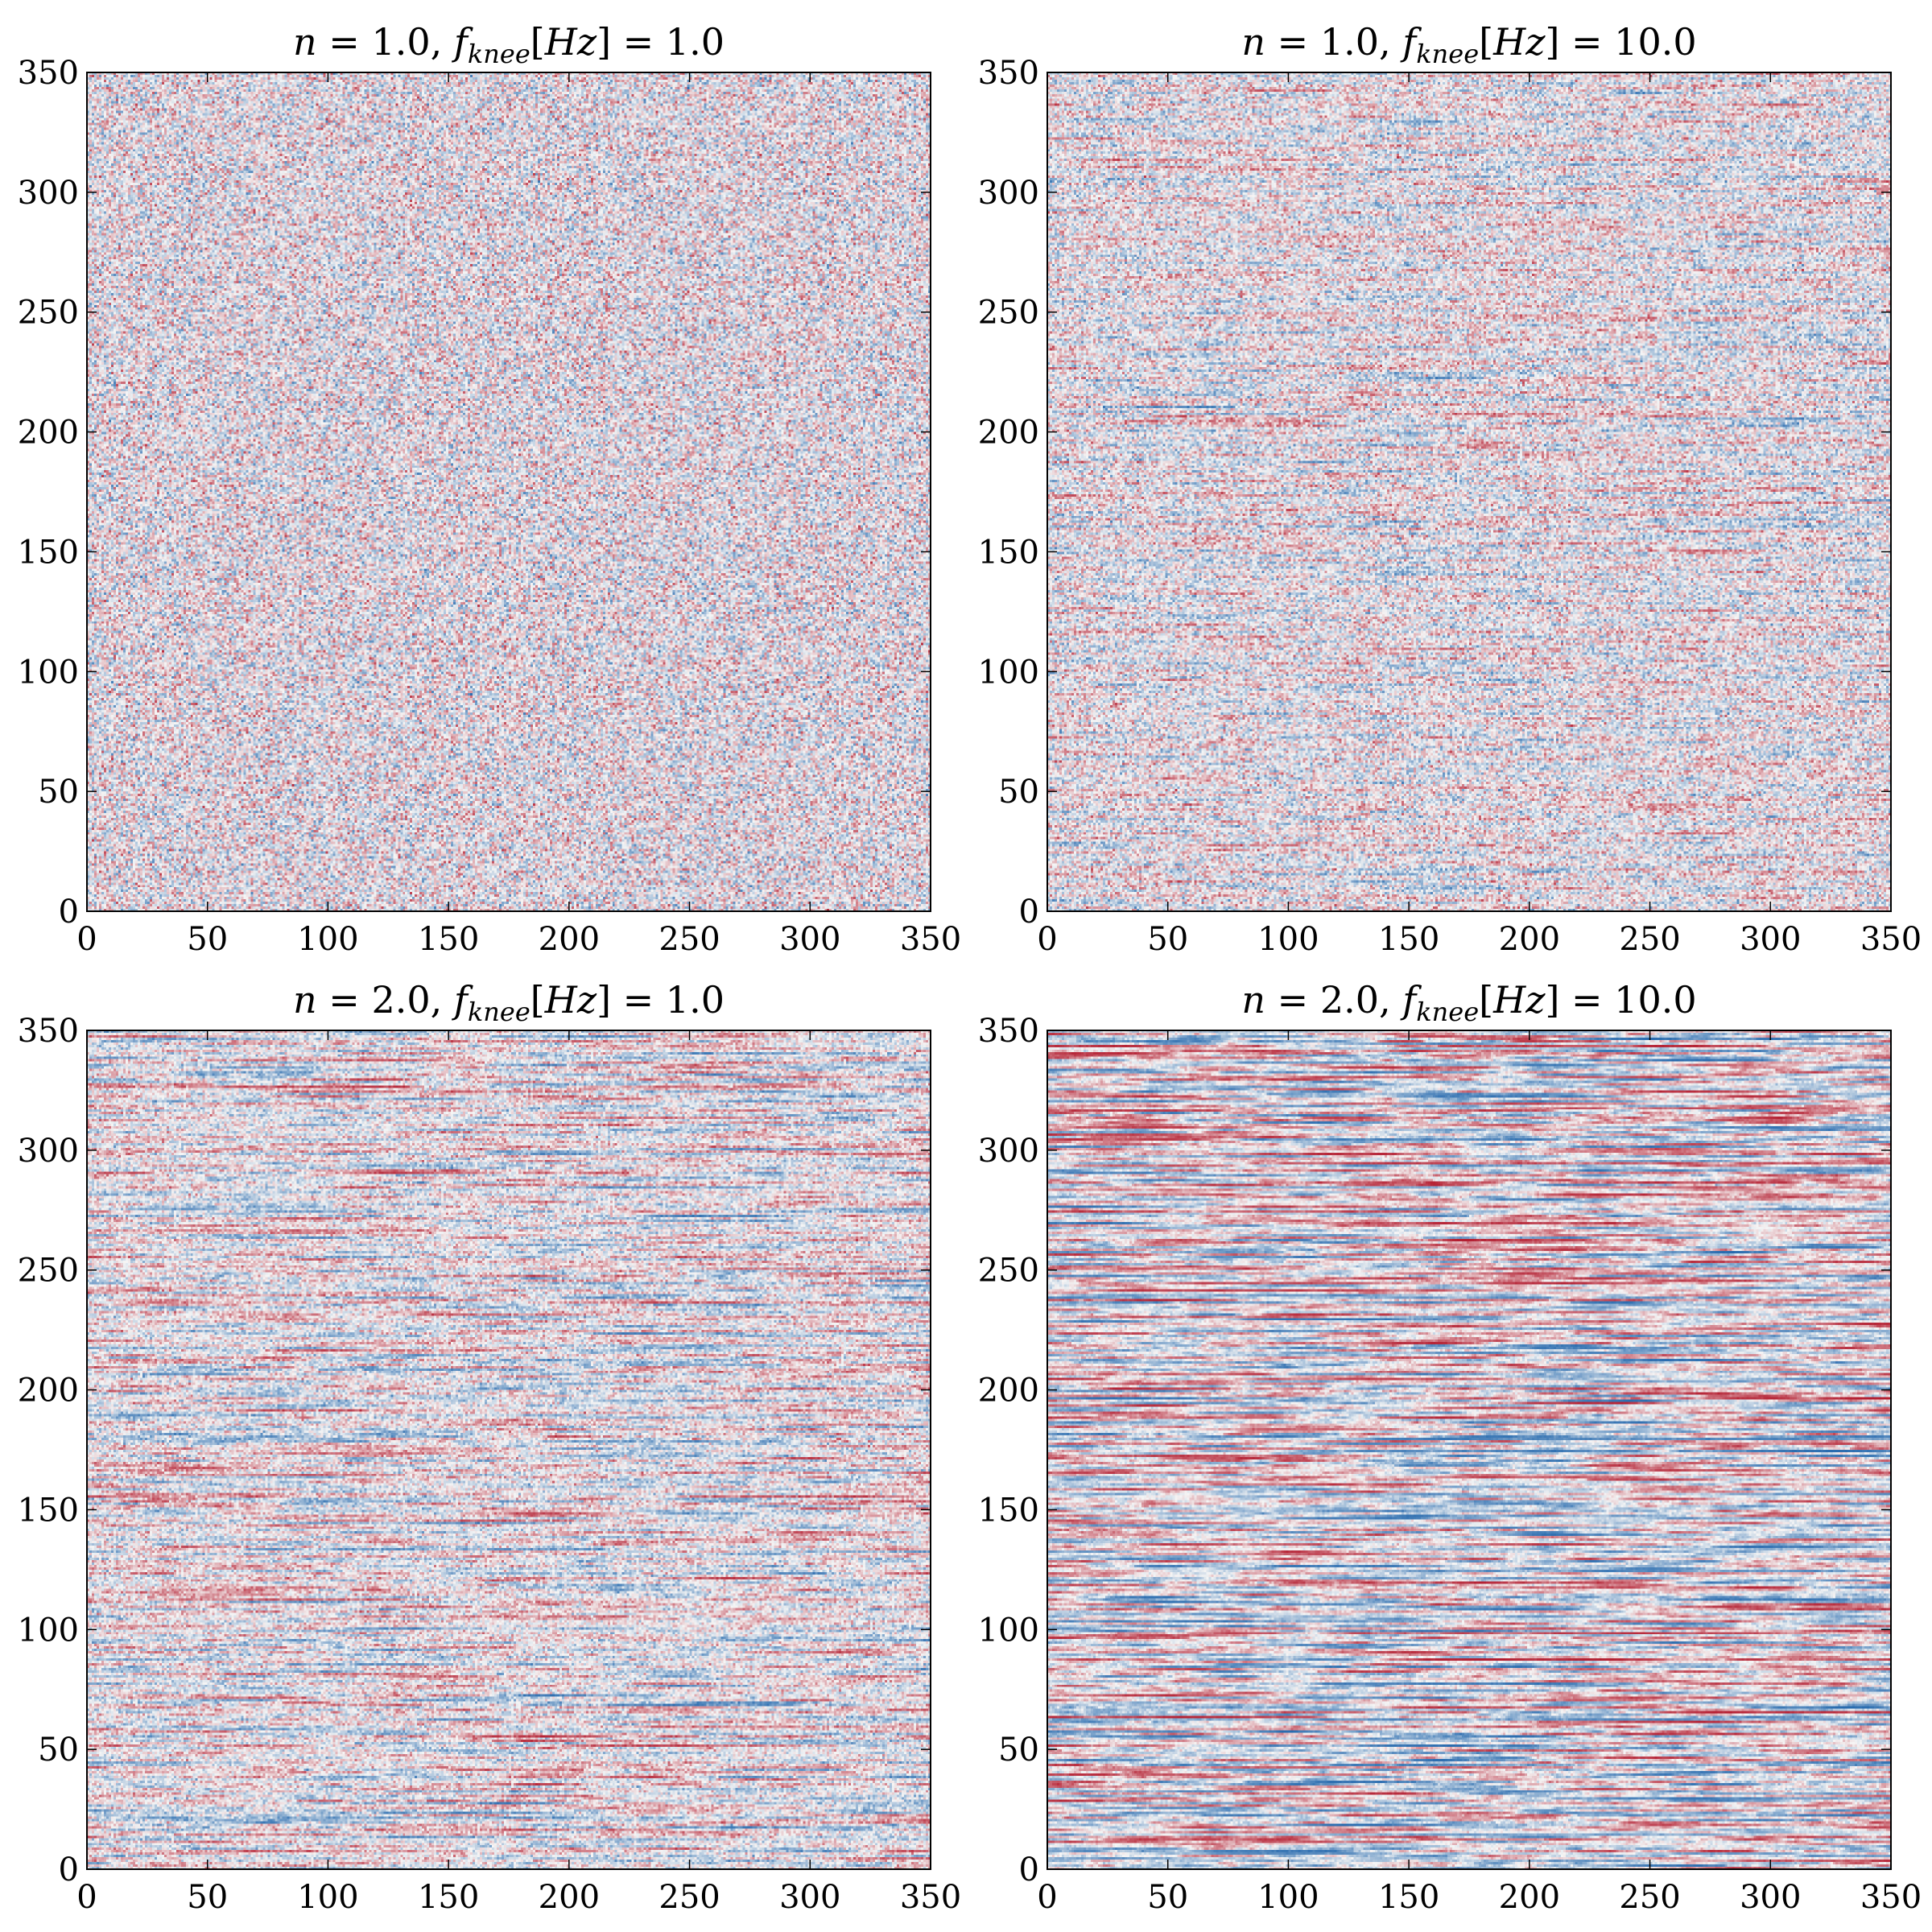 This screenshot has height=1932, width=1932. I want to click on panel-title: n = 1.0, fknee[Hz] = 1.0, so click(508, 44).